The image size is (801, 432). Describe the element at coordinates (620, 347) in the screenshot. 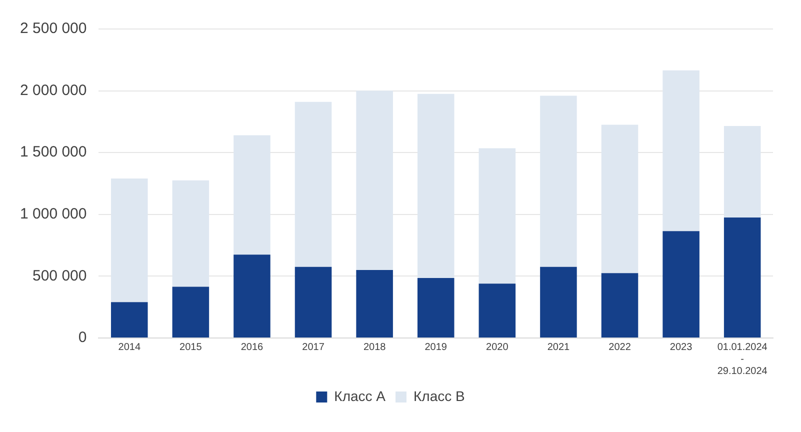

I see `x-tick-label: 2022` at that location.